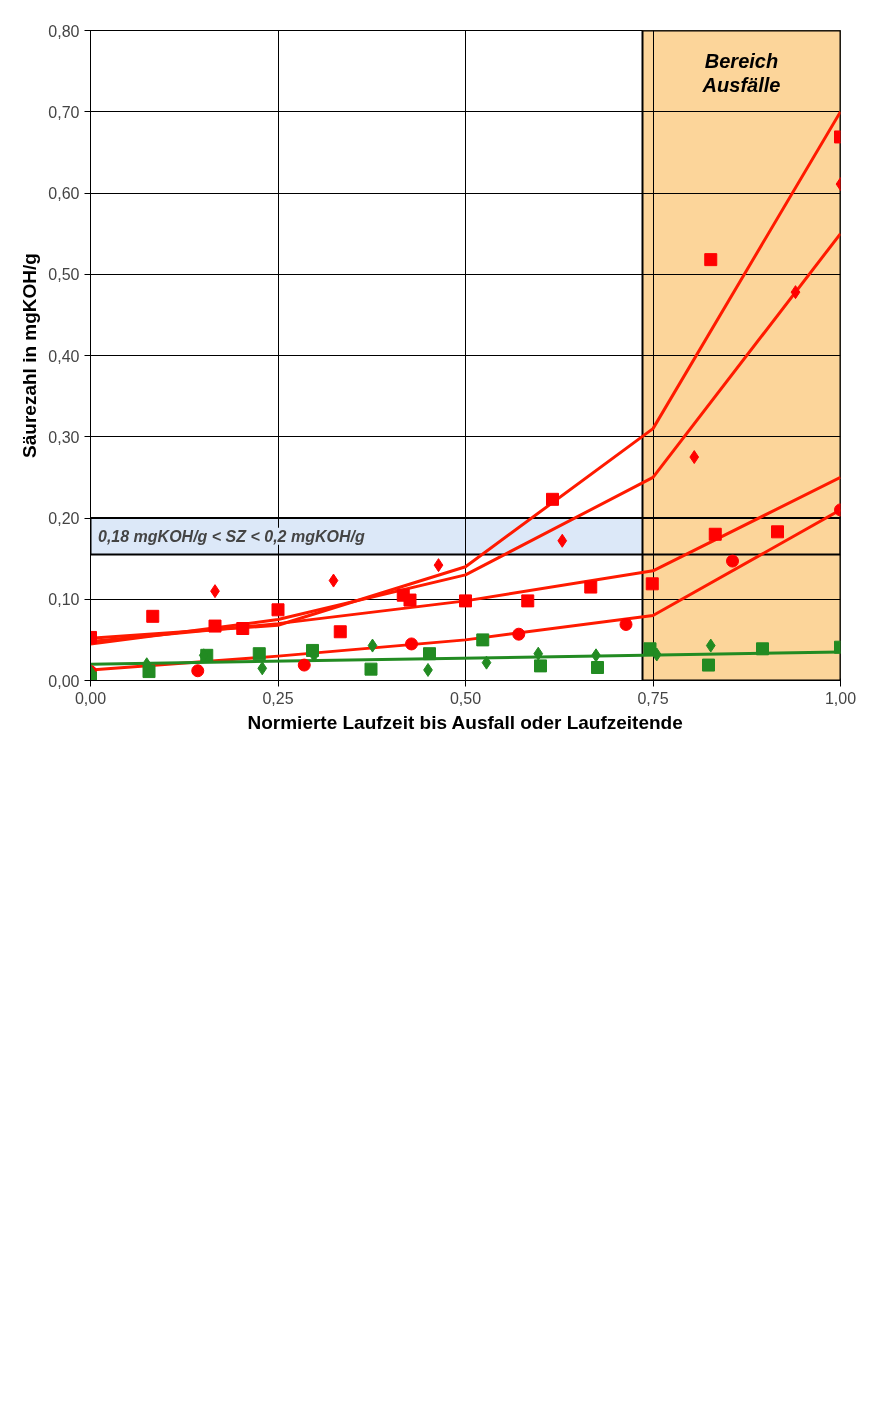  What do you see at coordinates (465, 698) in the screenshot?
I see `x-tick-label: 0,50` at bounding box center [465, 698].